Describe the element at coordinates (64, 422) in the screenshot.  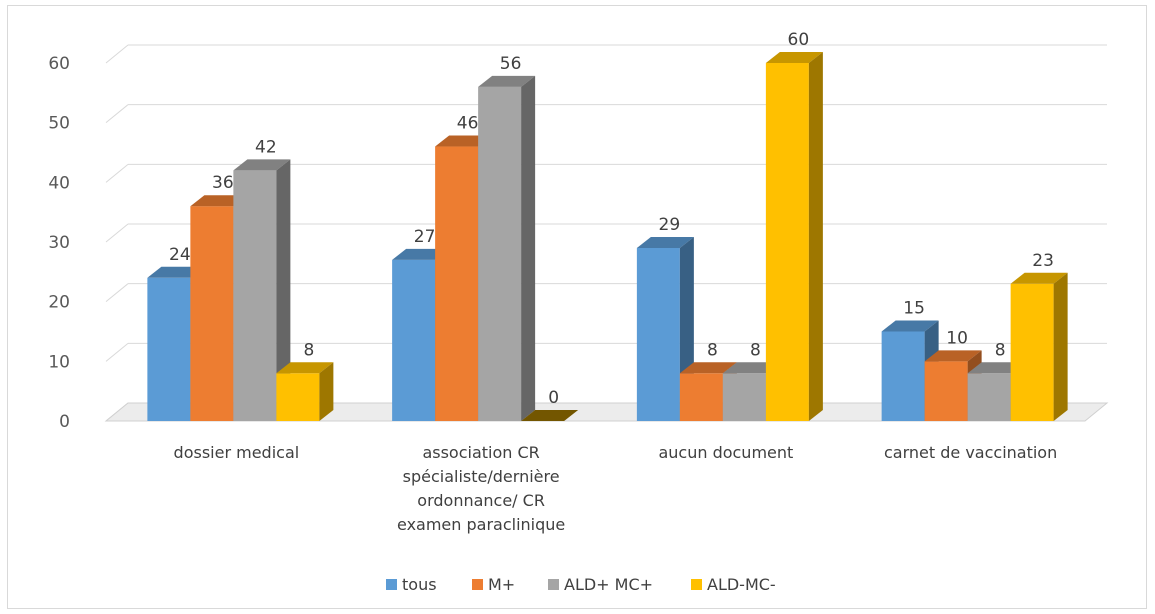
I see `y-tick-label: 0` at that location.